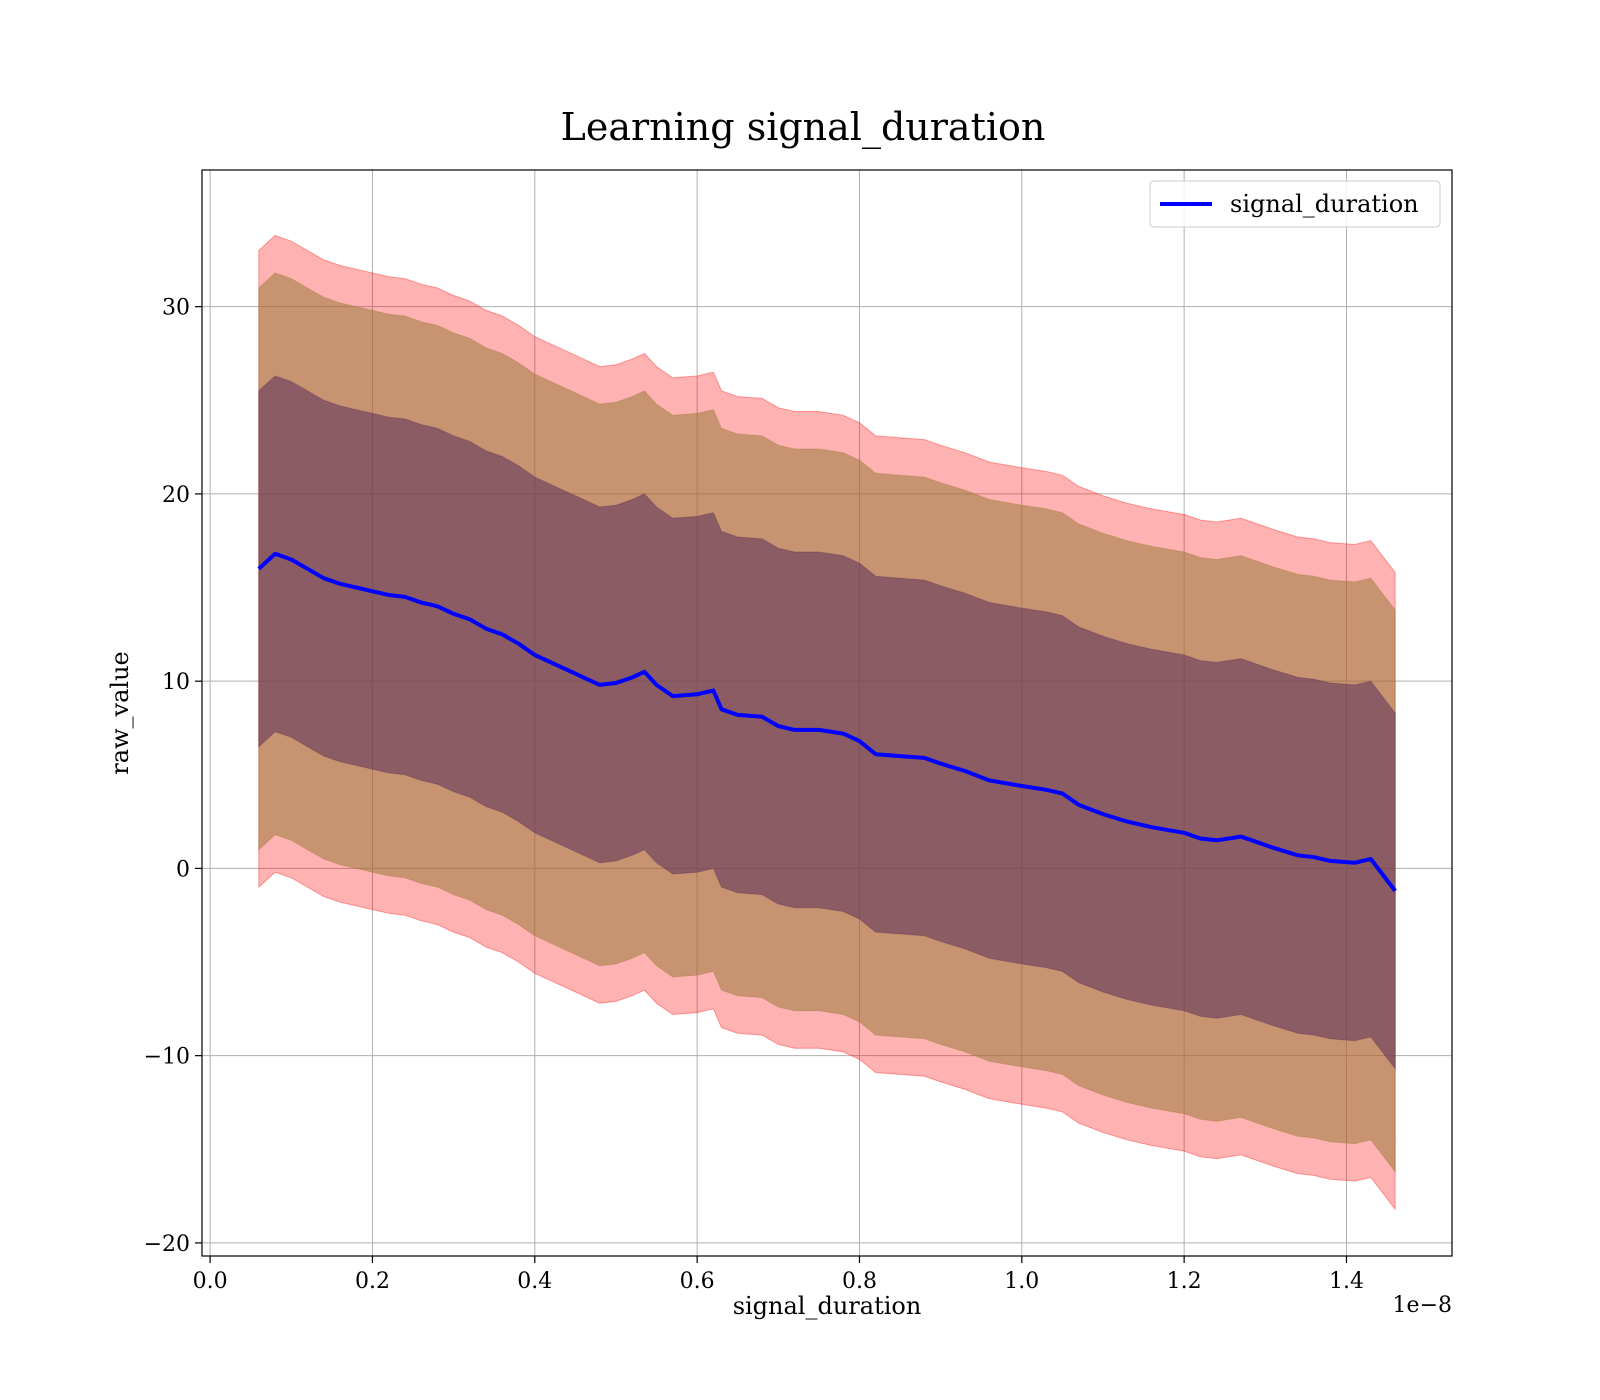  What do you see at coordinates (167, 1057) in the screenshot?
I see `y-tick-label: −10` at bounding box center [167, 1057].